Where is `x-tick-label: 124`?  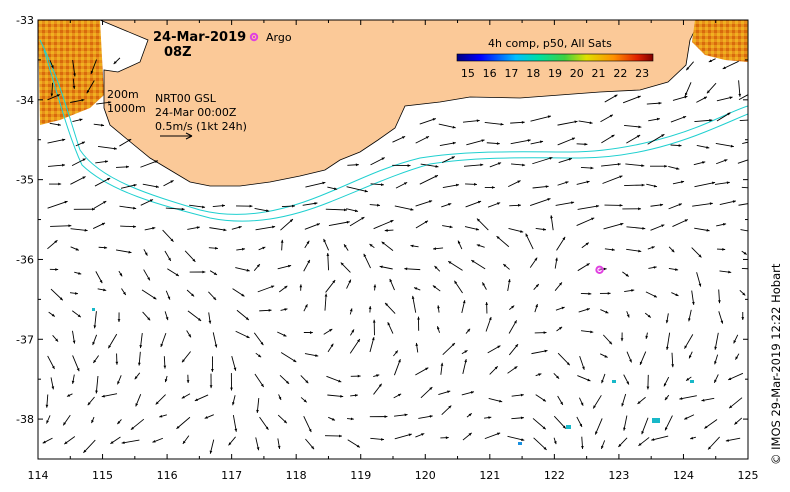 x-tick-label: 124 is located at coordinates (683, 475).